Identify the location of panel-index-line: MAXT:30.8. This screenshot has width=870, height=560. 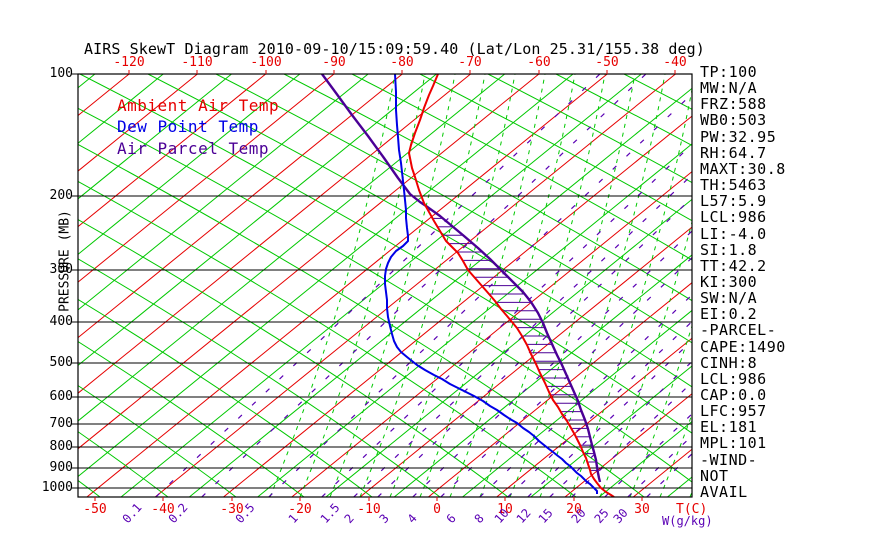
(743, 168).